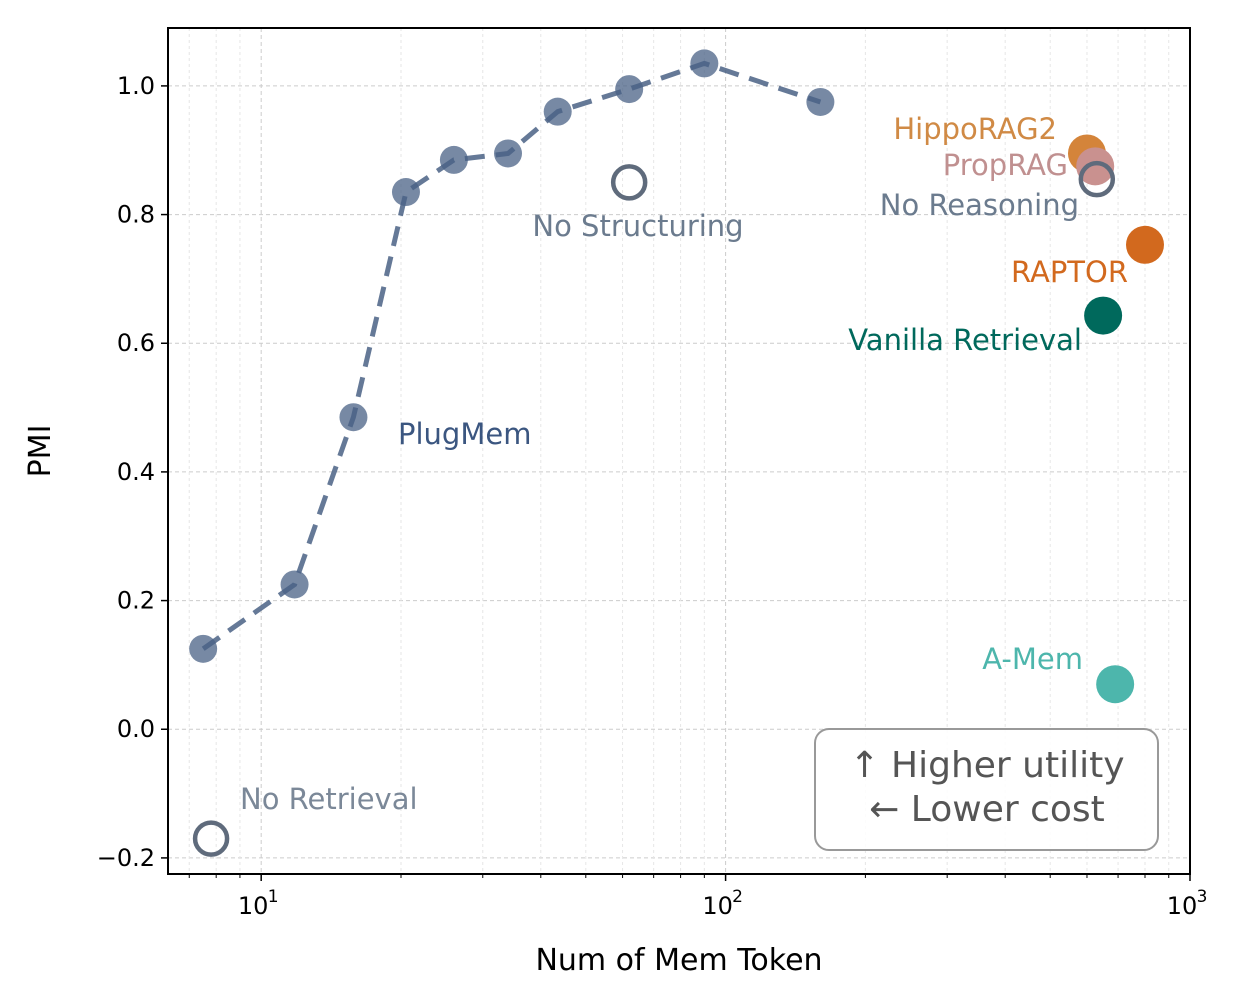 This screenshot has width=1238, height=997. Describe the element at coordinates (1005, 165) in the screenshot. I see `proprag-label: PropRAG` at that location.